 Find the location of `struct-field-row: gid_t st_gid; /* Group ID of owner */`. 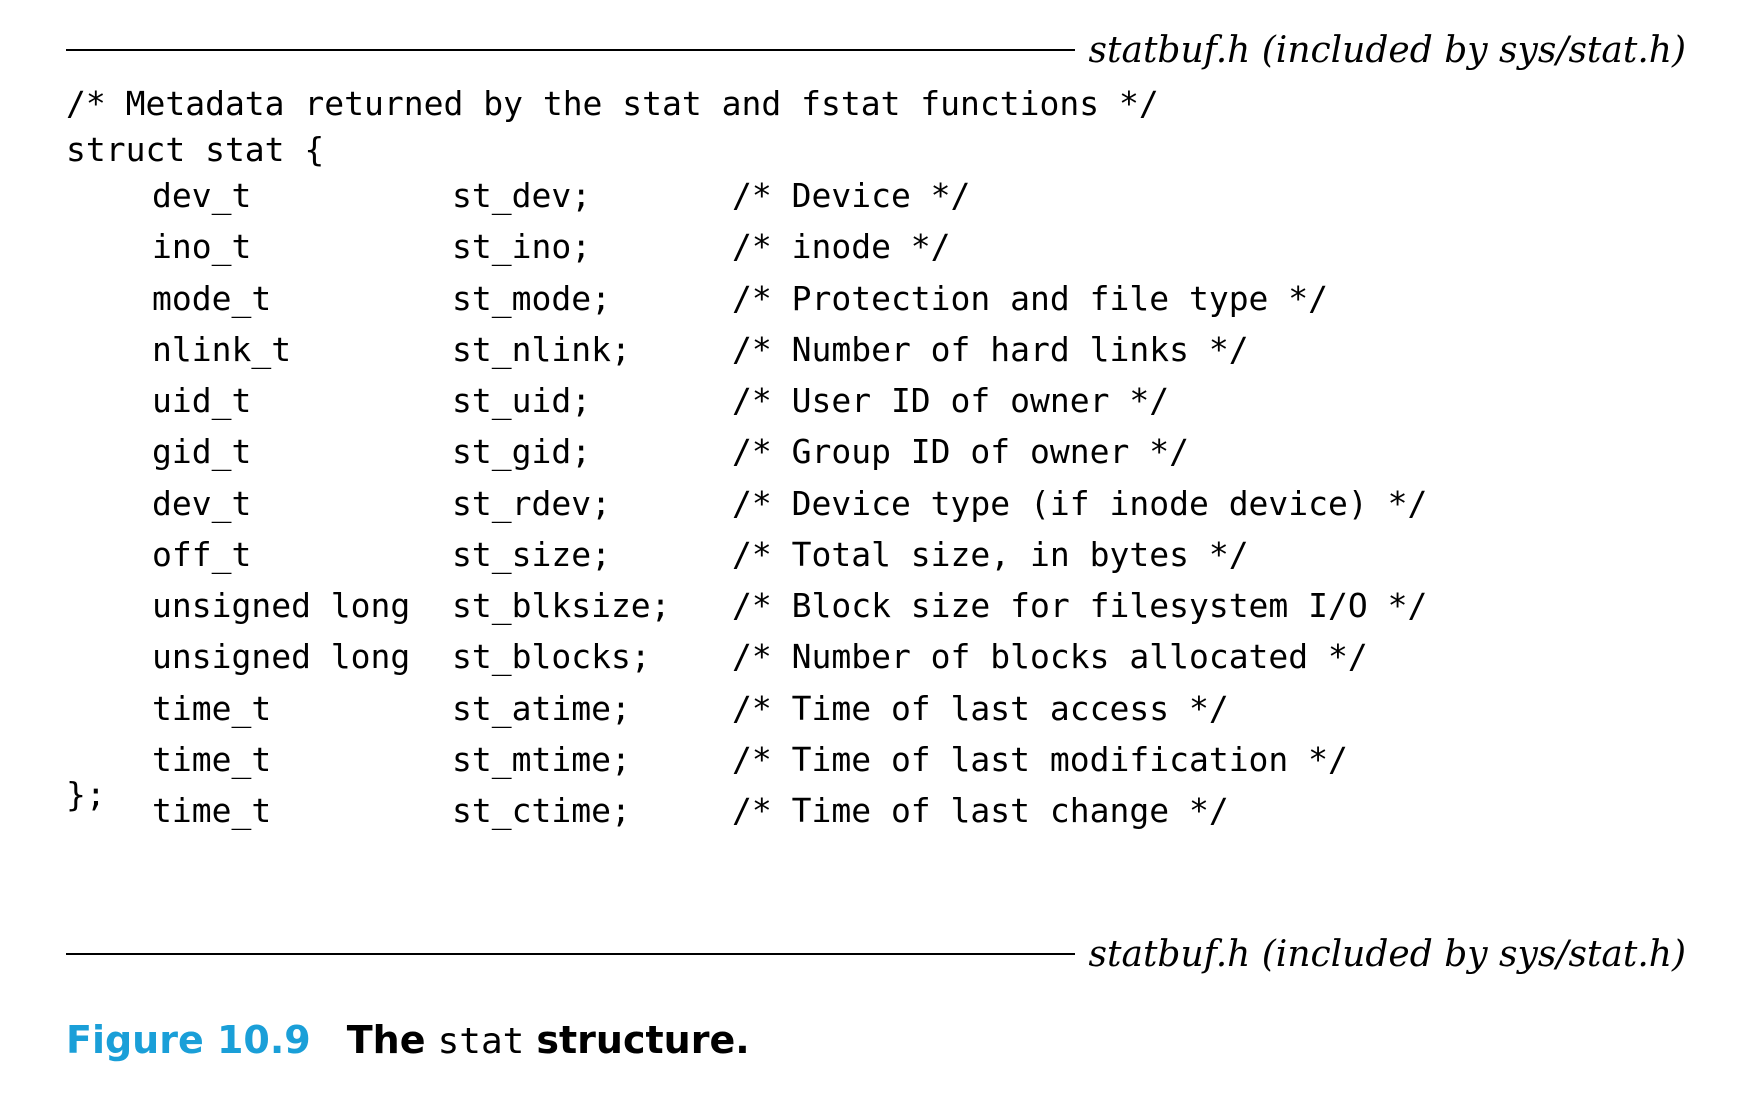

struct-field-row: gid_t st_gid; /* Group ID of owner */ is located at coordinates (870, 451).